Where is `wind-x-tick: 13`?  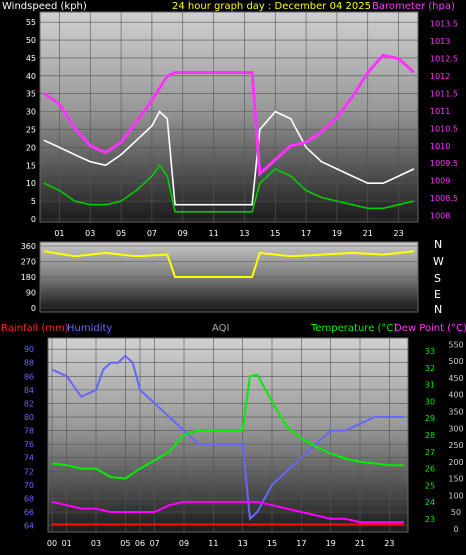
wind-x-tick: 13 is located at coordinates (244, 233).